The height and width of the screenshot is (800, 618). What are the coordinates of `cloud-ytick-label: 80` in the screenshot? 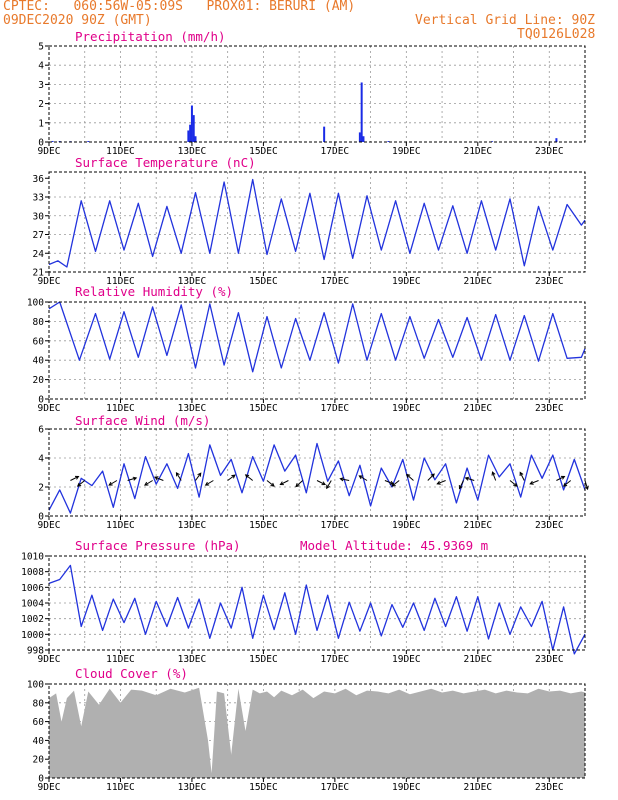 It's located at (39, 703).